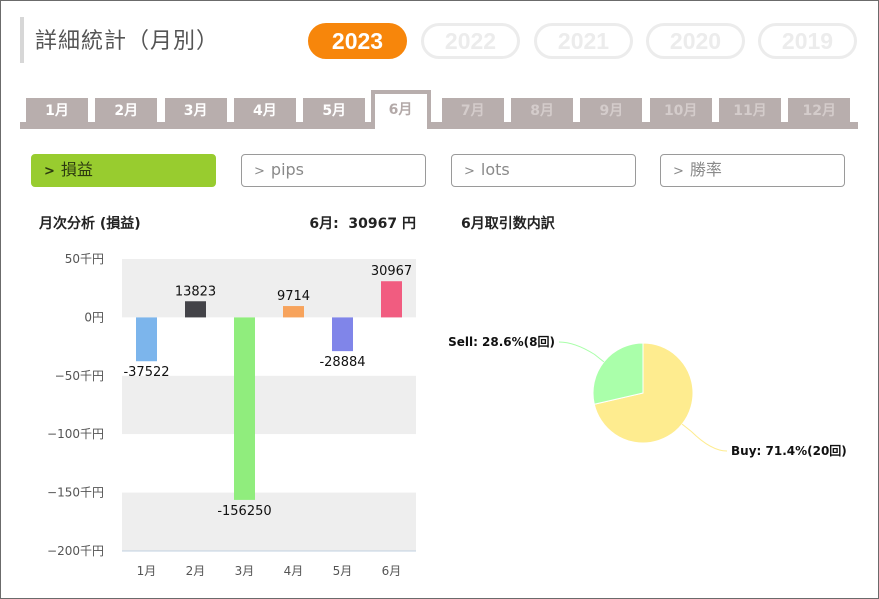 This screenshot has width=879, height=599. Describe the element at coordinates (94, 317) in the screenshot. I see `y-tick-label: 0円` at that location.